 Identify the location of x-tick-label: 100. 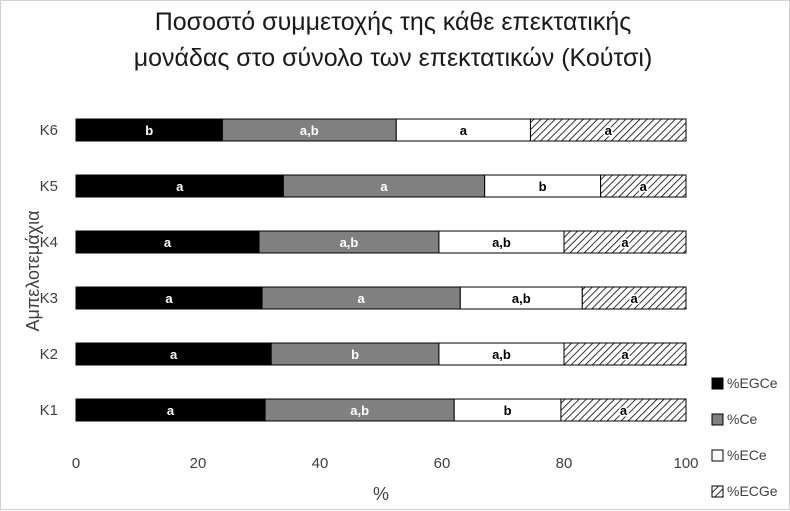
(685, 463).